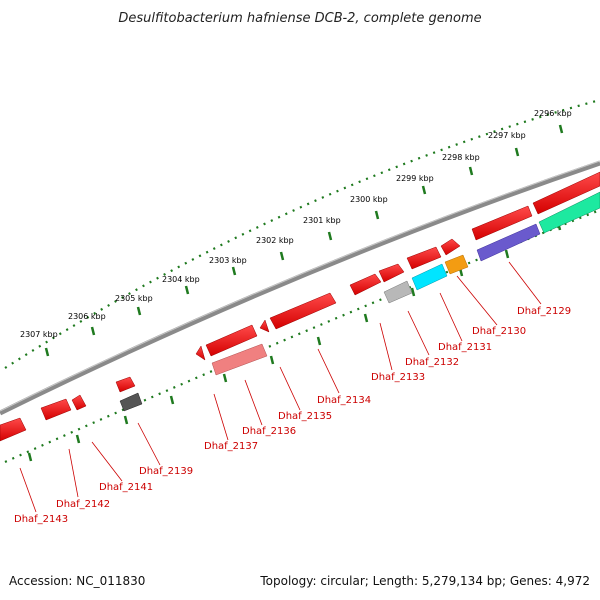 The image size is (600, 600). Describe the element at coordinates (166, 471) in the screenshot. I see `gene-label: Dhaf_2139` at that location.